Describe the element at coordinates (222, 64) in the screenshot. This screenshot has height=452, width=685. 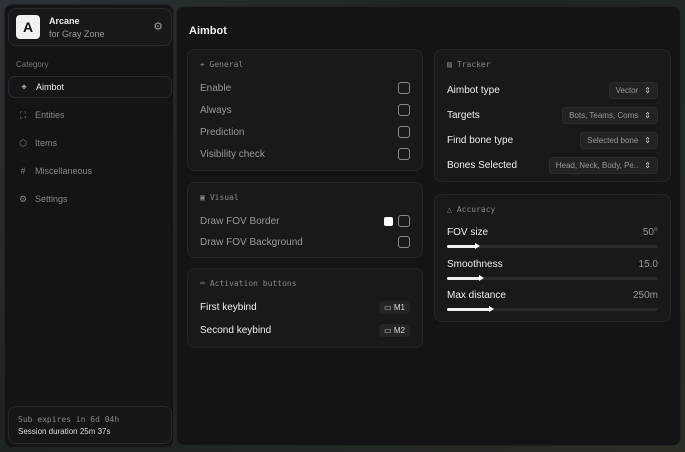
I see `card-header: ⌖ General` at that location.